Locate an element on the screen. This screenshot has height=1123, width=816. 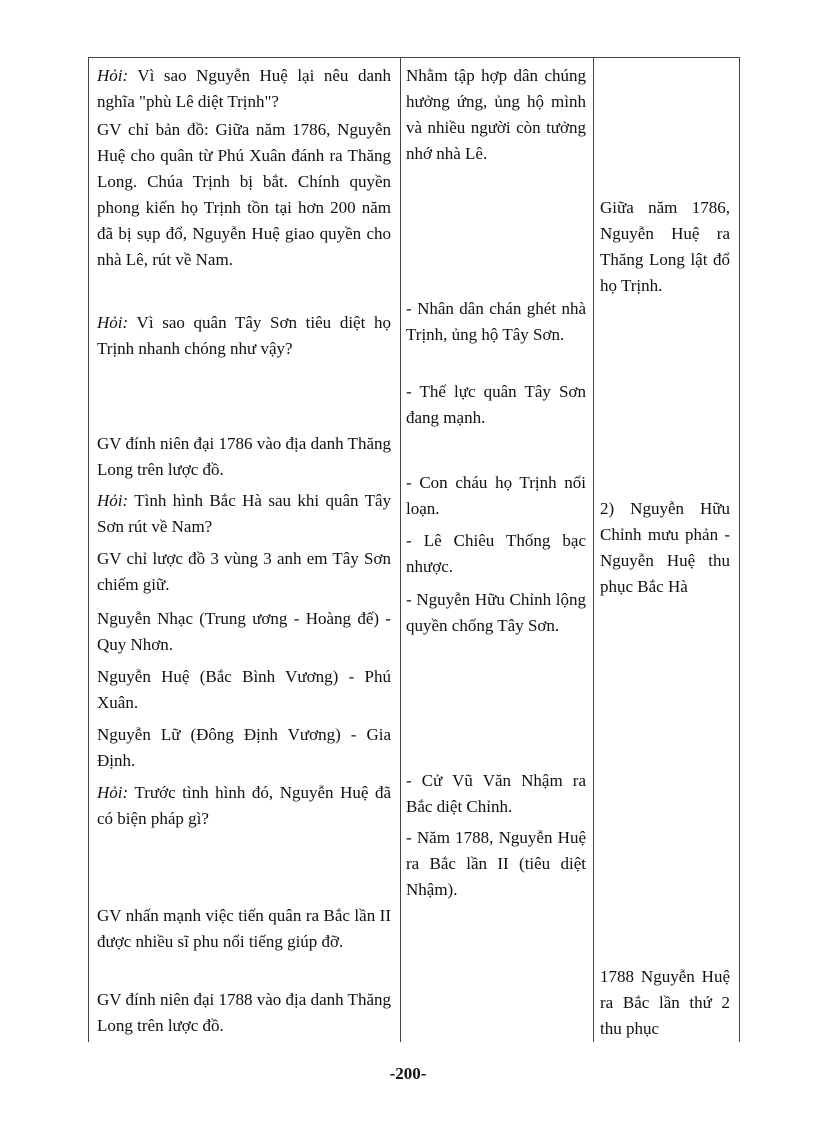
student-answer: - Lê Chiêu Thống bạc nhược. is located at coordinates (496, 553).